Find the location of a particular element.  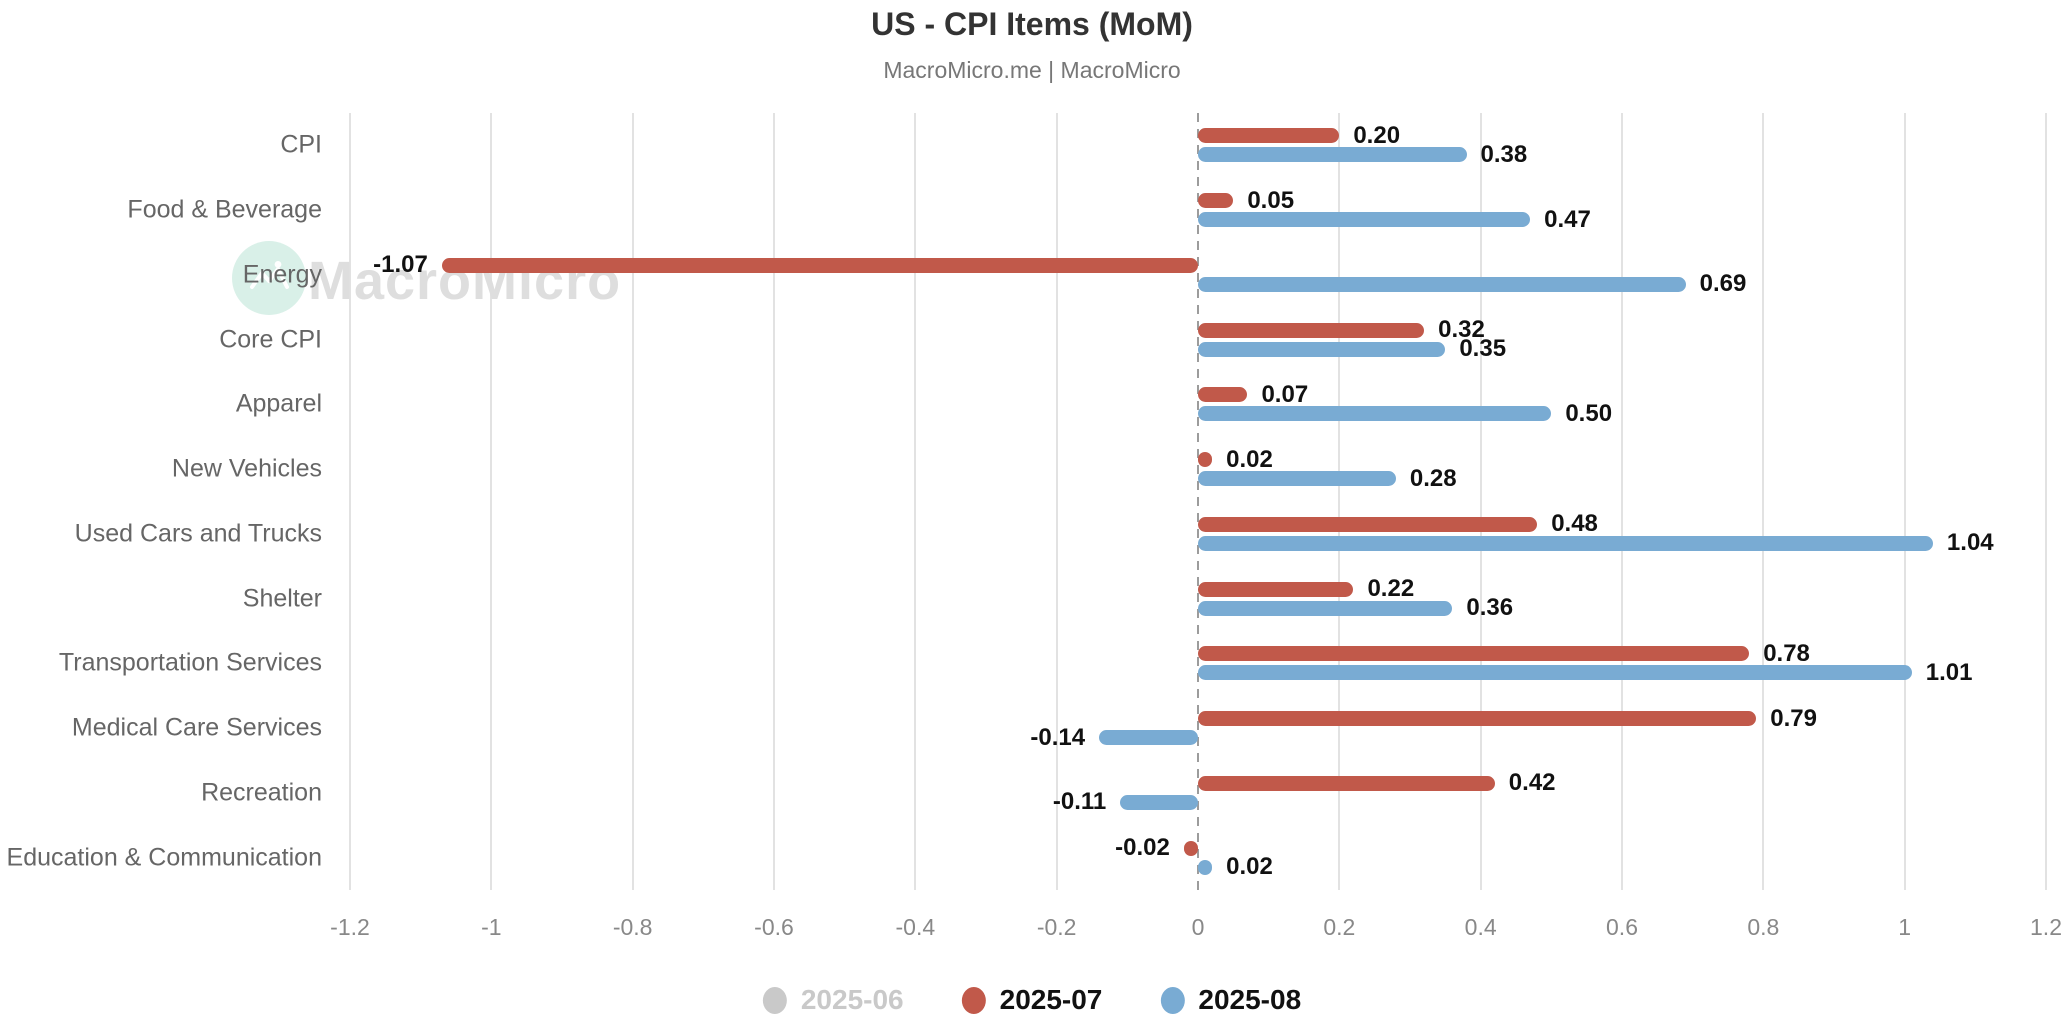

legend-label-2025-07: 2025-07 is located at coordinates (1051, 999).